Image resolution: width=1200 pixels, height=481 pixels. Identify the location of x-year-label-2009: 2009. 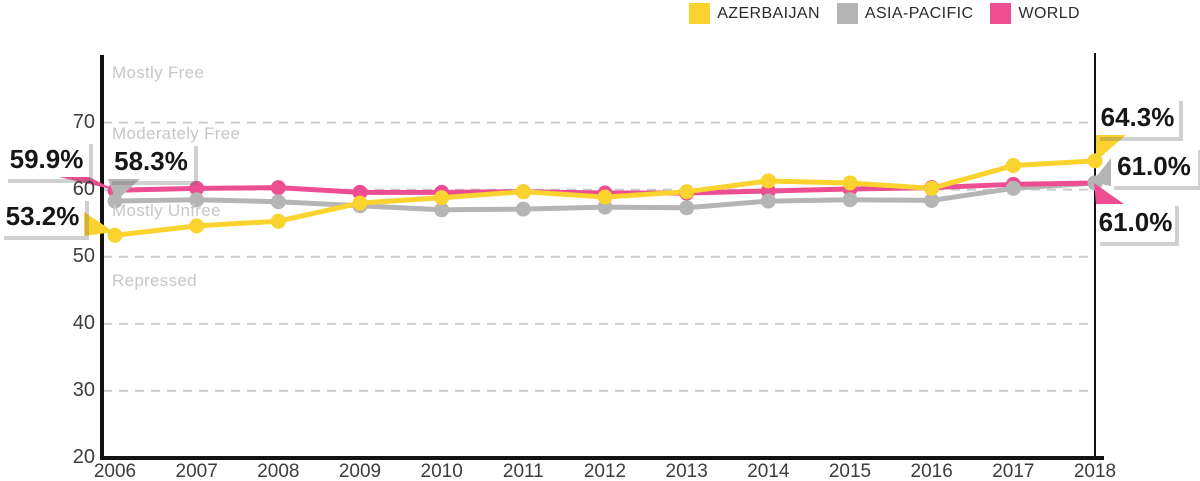
(360, 471).